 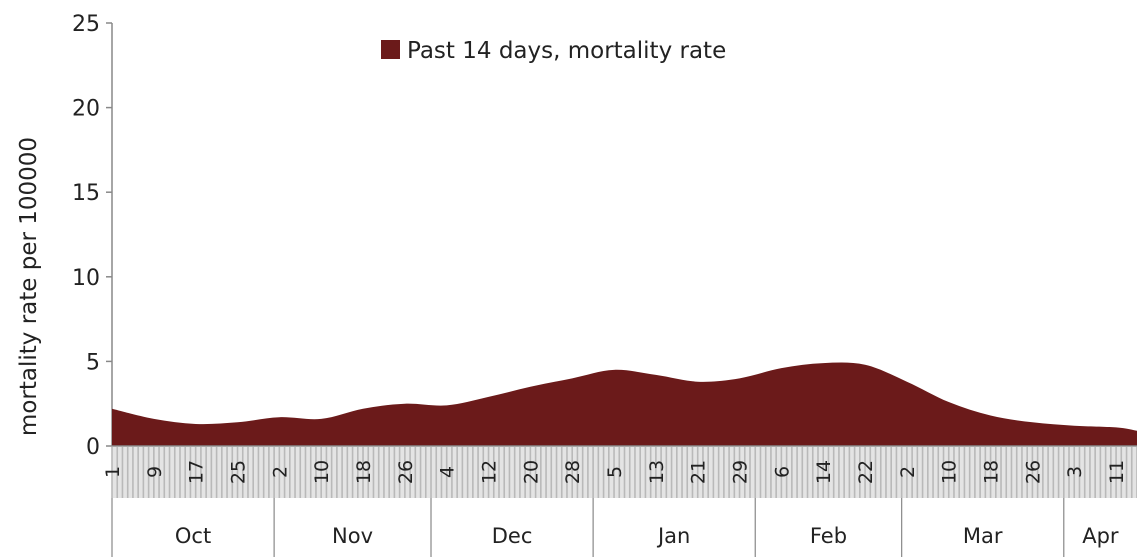 I want to click on x-day-label: 17, so click(x=197, y=472).